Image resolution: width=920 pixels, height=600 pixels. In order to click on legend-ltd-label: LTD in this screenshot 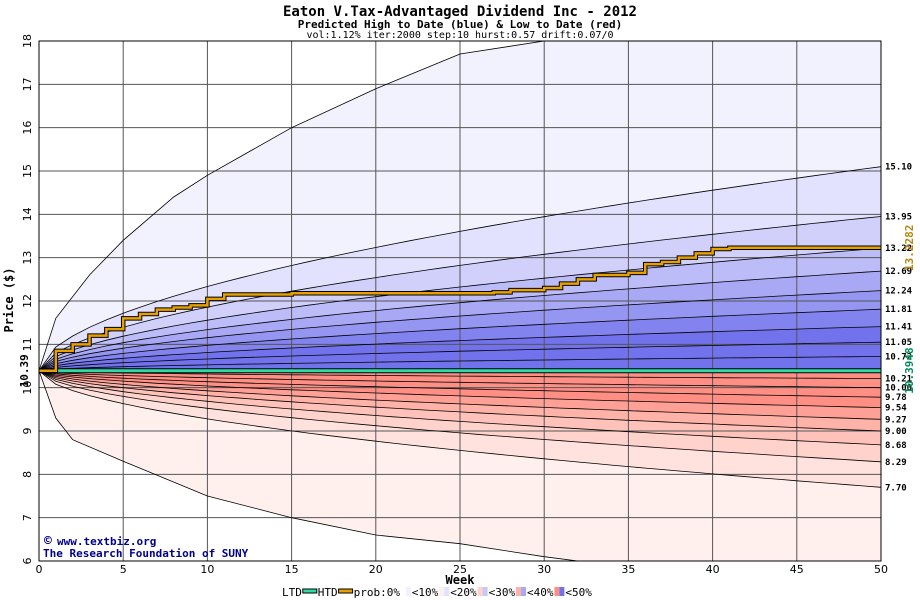, I will do `click(292, 592)`.